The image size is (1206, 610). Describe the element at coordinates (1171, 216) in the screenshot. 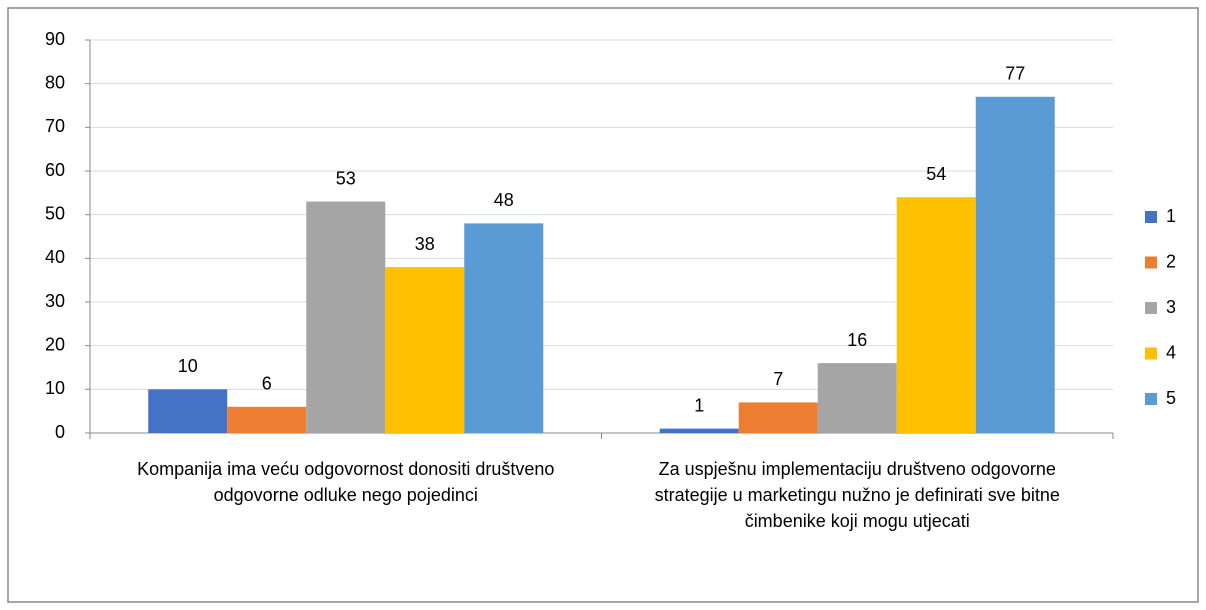

I see `legend-label: 1` at that location.